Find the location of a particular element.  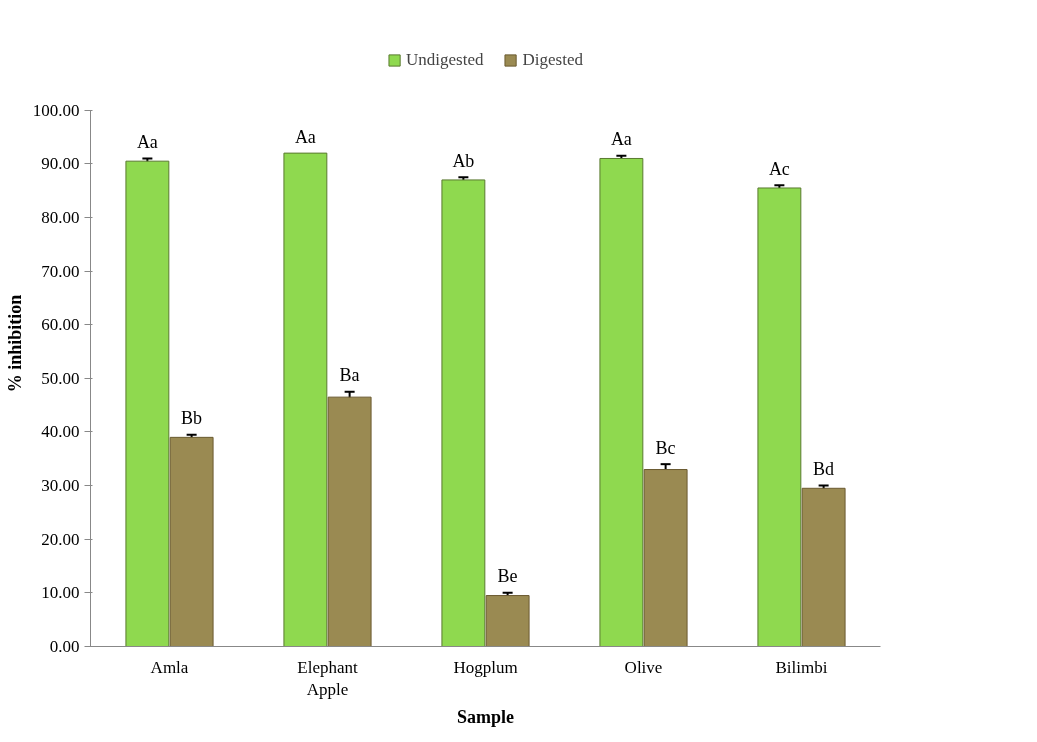

x-axis-title: Sample is located at coordinates (486, 717).